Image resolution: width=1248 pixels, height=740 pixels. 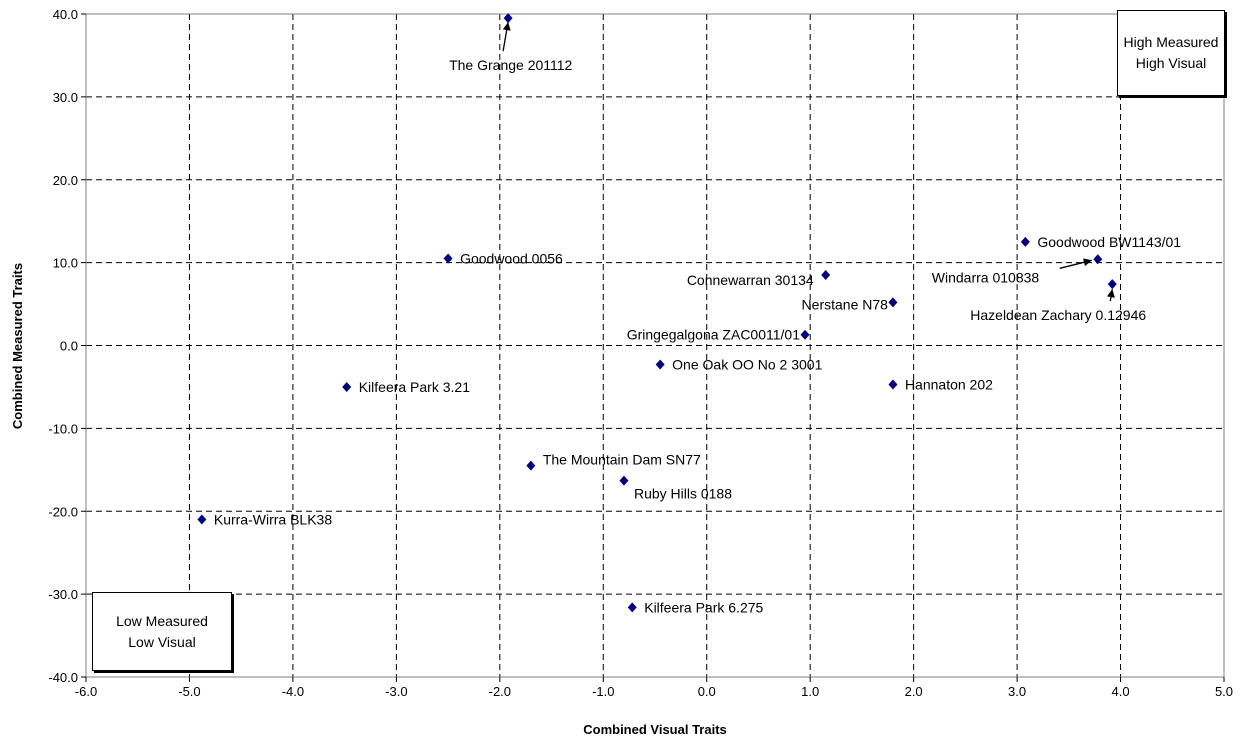 What do you see at coordinates (1058, 315) in the screenshot?
I see `point-label: Hazeldean Zachary 0.12946` at bounding box center [1058, 315].